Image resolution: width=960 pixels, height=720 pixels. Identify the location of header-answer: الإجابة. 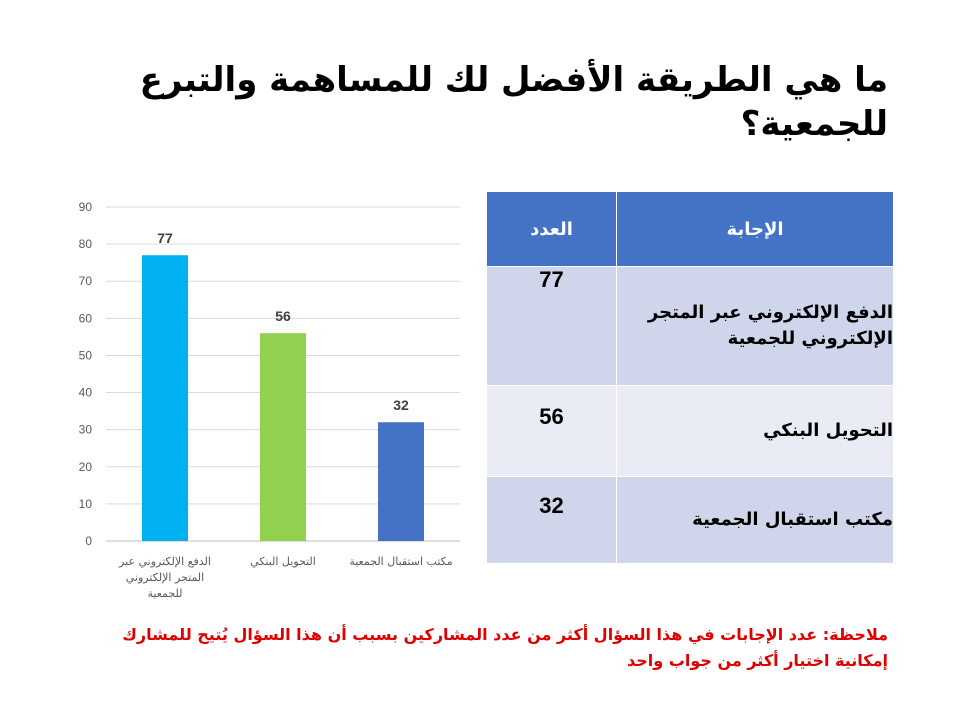
(755, 229).